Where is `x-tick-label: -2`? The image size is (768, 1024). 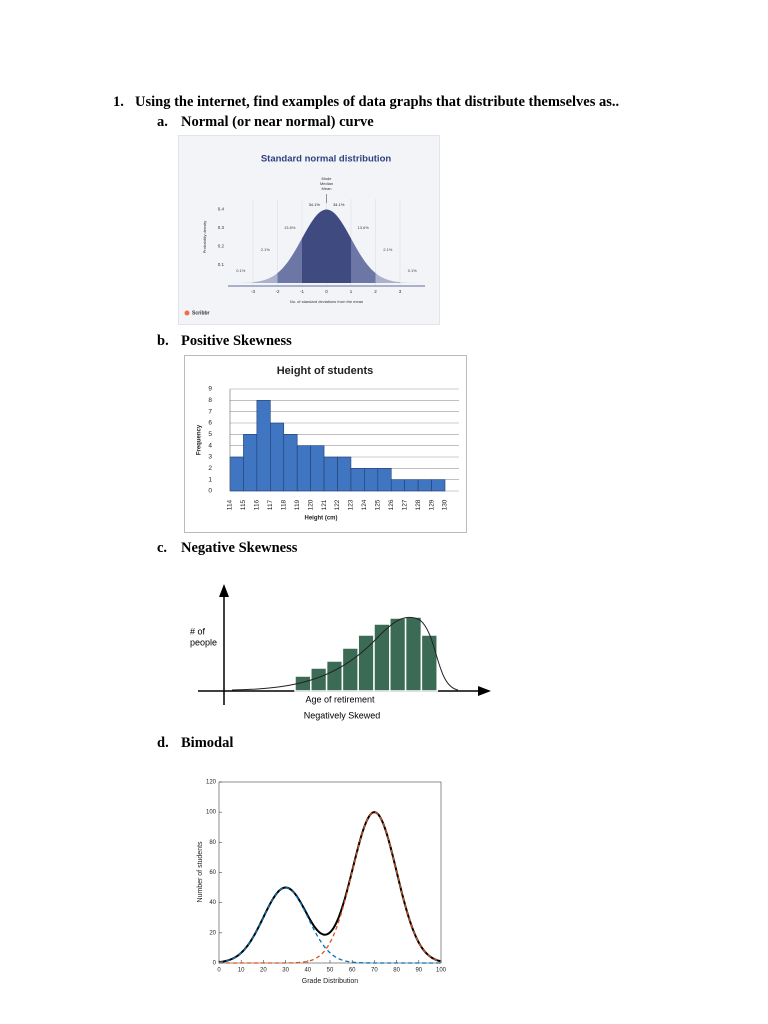
x-tick-label: -2 is located at coordinates (277, 291).